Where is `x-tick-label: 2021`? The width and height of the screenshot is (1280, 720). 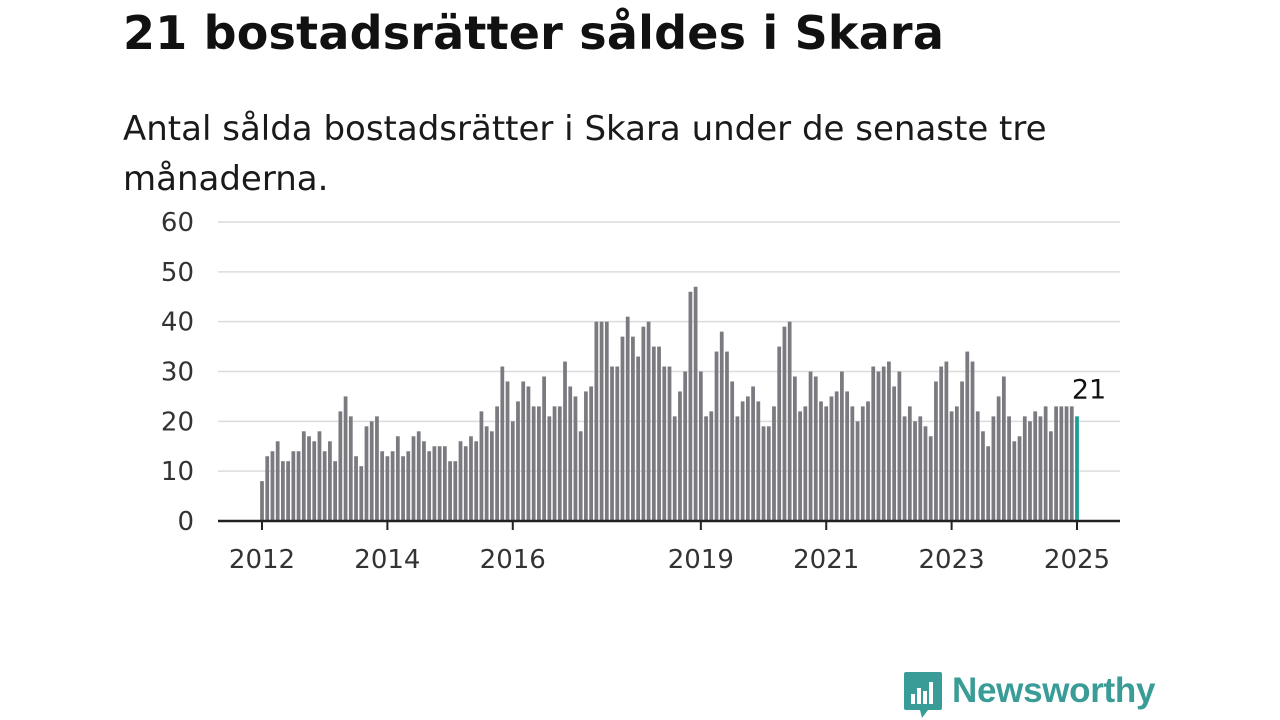 x-tick-label: 2021 is located at coordinates (826, 560).